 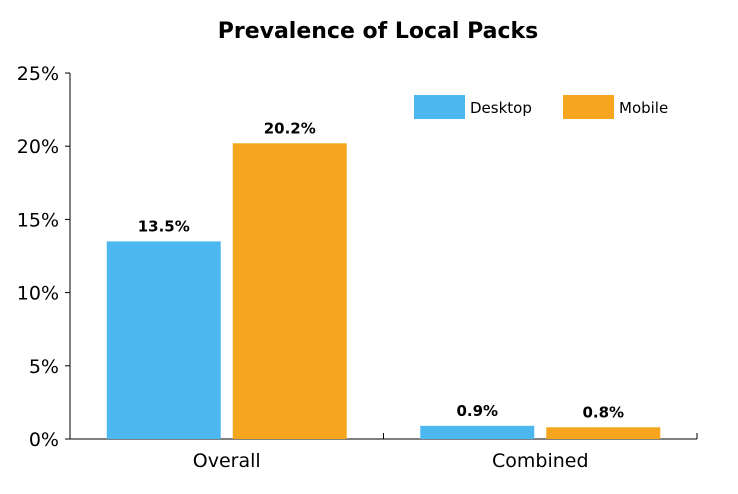 What do you see at coordinates (290, 128) in the screenshot?
I see `data-label: 20.2%` at bounding box center [290, 128].